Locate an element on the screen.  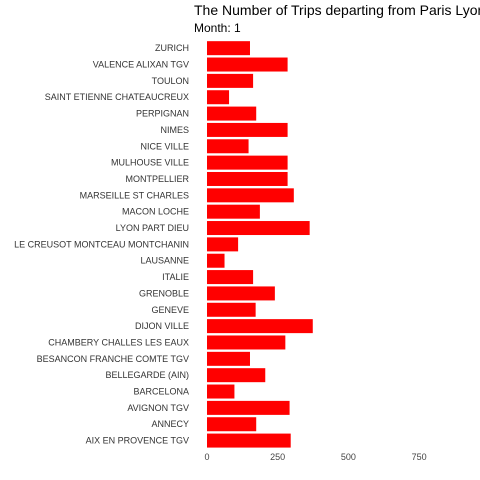
category-label-9: MARSEILLE ST CHARLES is located at coordinates (134, 195).